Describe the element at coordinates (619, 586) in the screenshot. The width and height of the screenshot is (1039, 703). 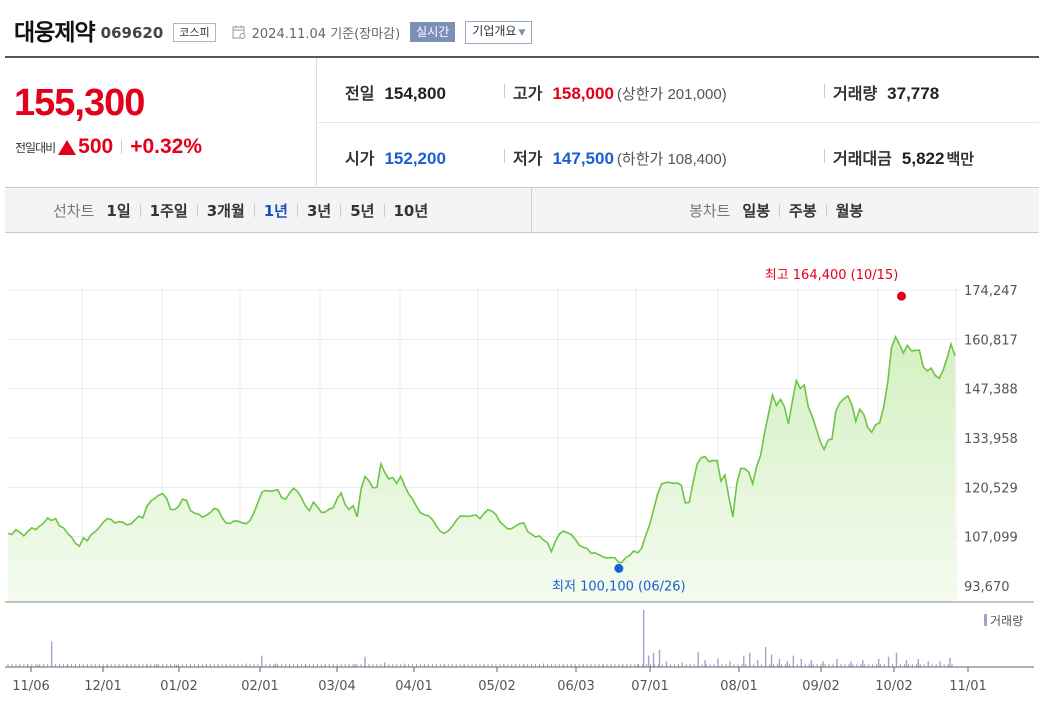
I see `low-annotation: 최저 100,100 (06/26)` at that location.